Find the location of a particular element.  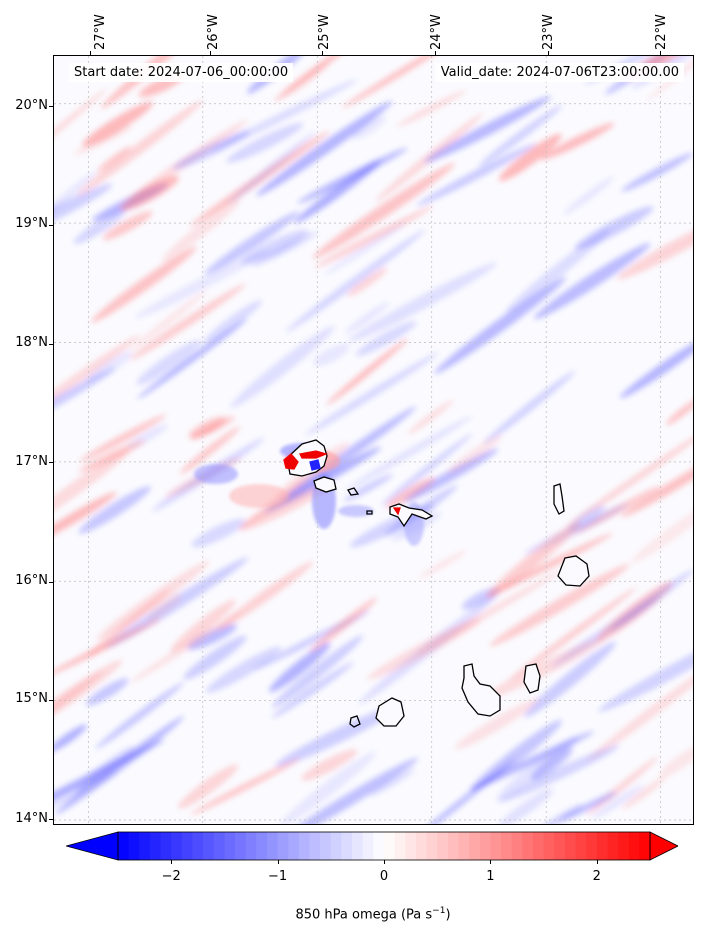

colorbar is located at coordinates (372, 846).